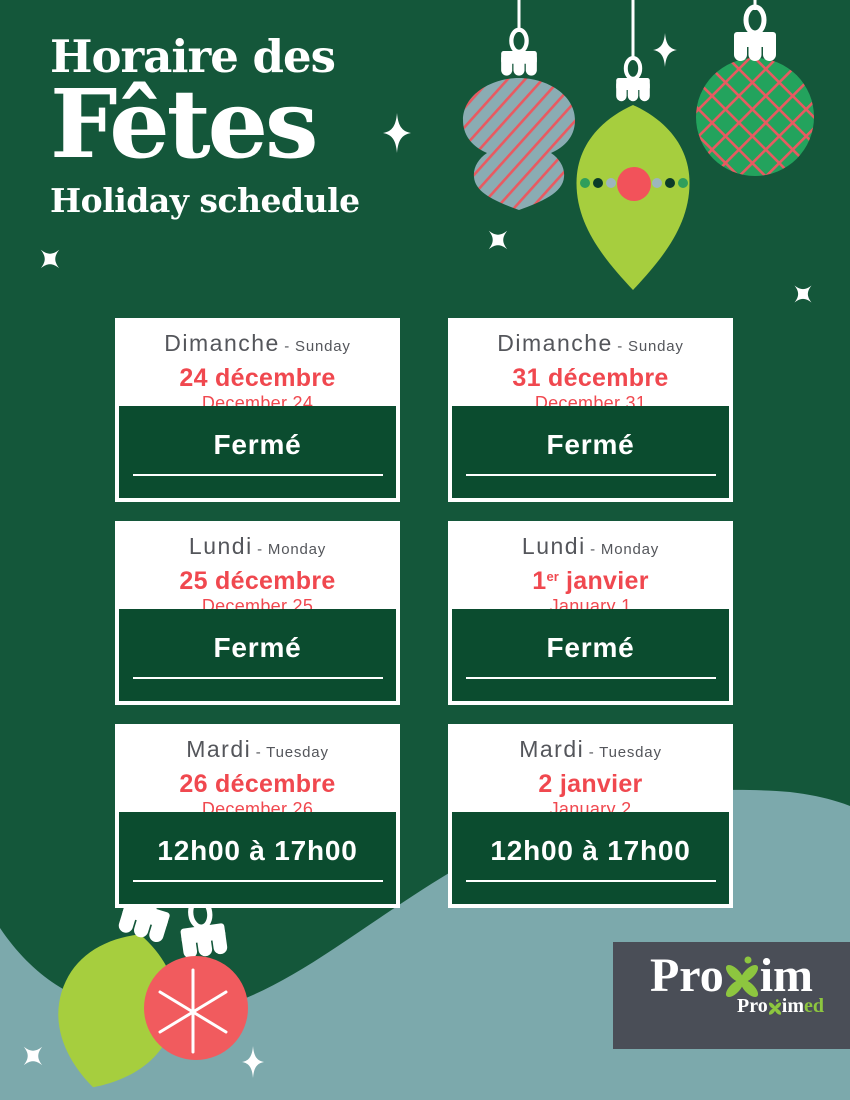  What do you see at coordinates (519, 120) in the screenshot?
I see `striped-bauble-top` at bounding box center [519, 120].